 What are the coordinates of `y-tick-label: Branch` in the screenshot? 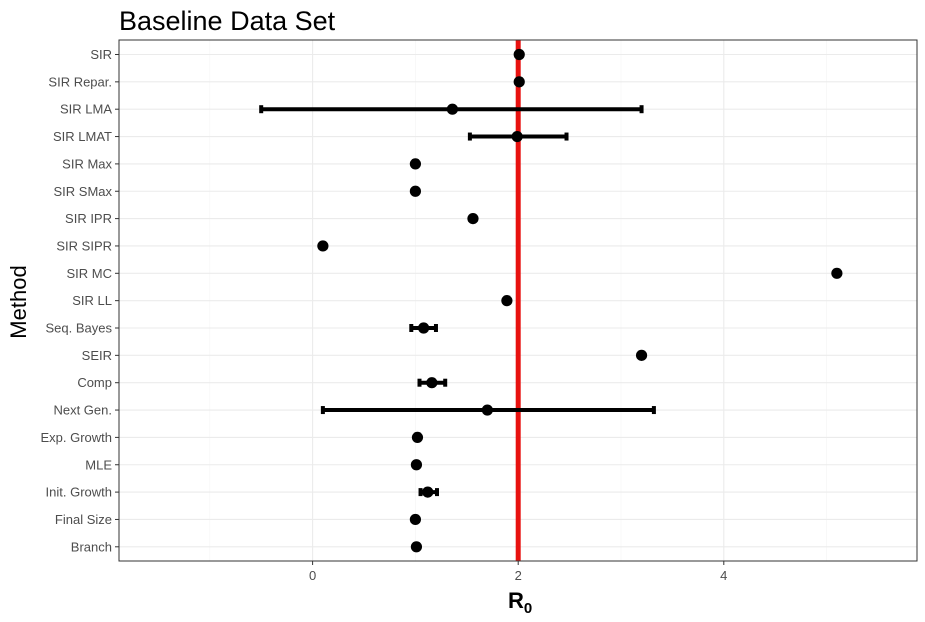 It's located at (91, 546).